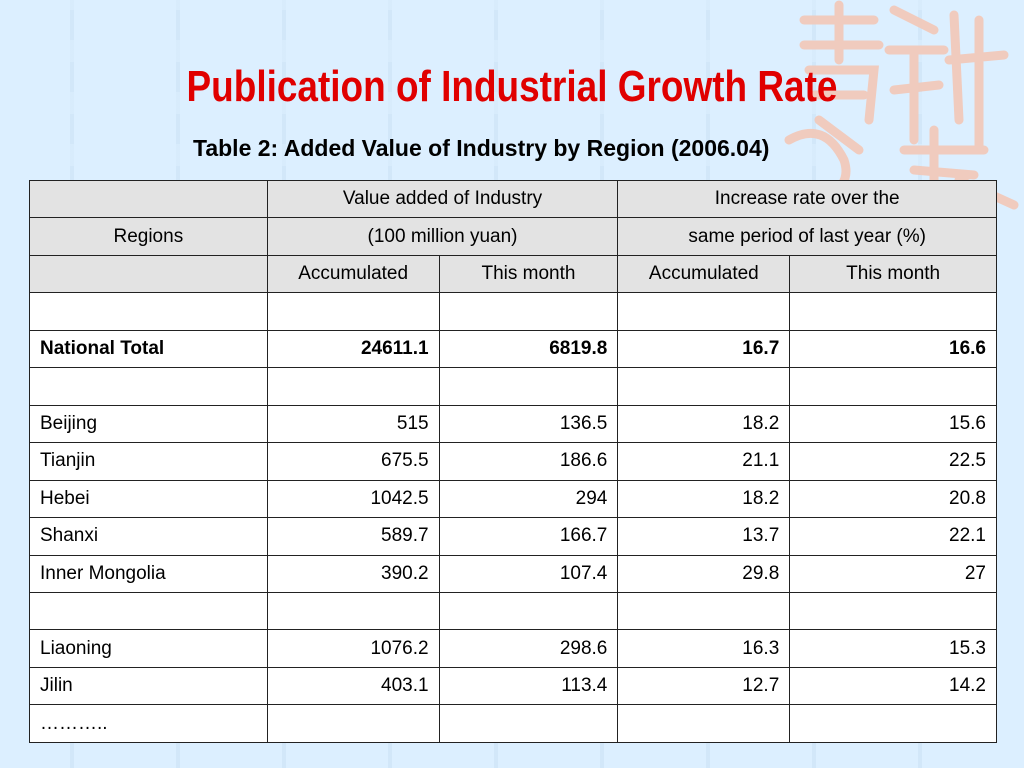 The image size is (1024, 768). Describe the element at coordinates (893, 573) in the screenshot. I see `rate-this-month: 27` at that location.